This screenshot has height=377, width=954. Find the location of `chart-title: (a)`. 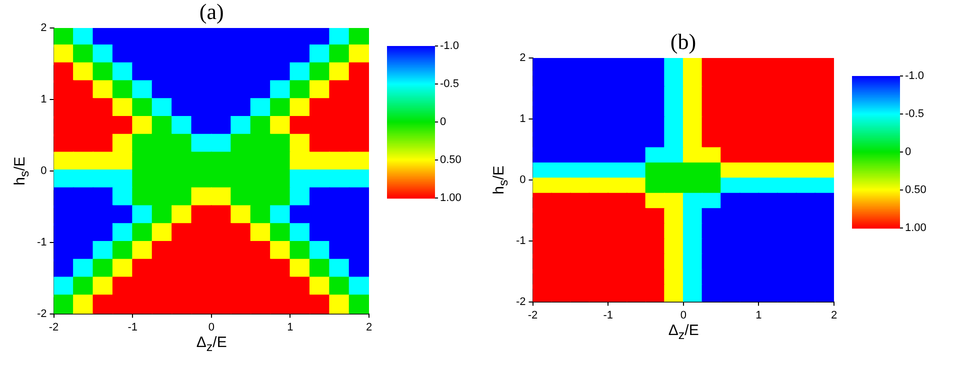

chart-title: (a) is located at coordinates (211, 12).